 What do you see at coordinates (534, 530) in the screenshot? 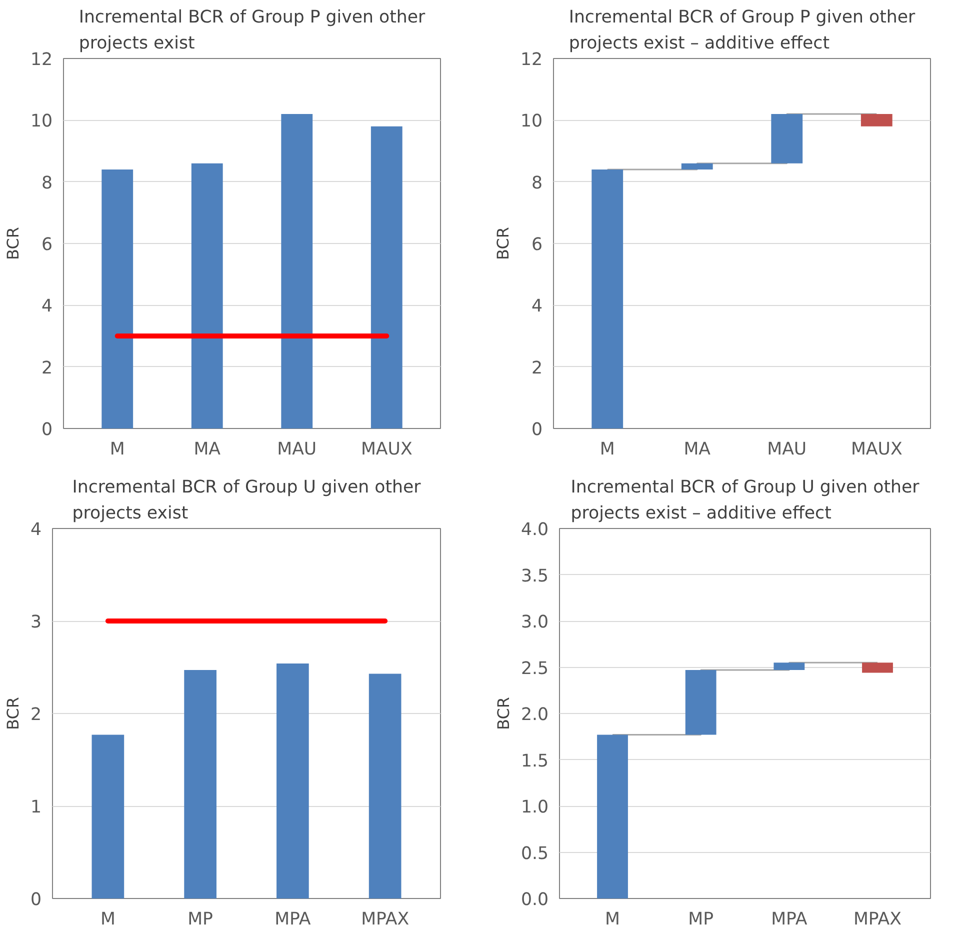
I see `y-tick-label: 4.0` at bounding box center [534, 530].